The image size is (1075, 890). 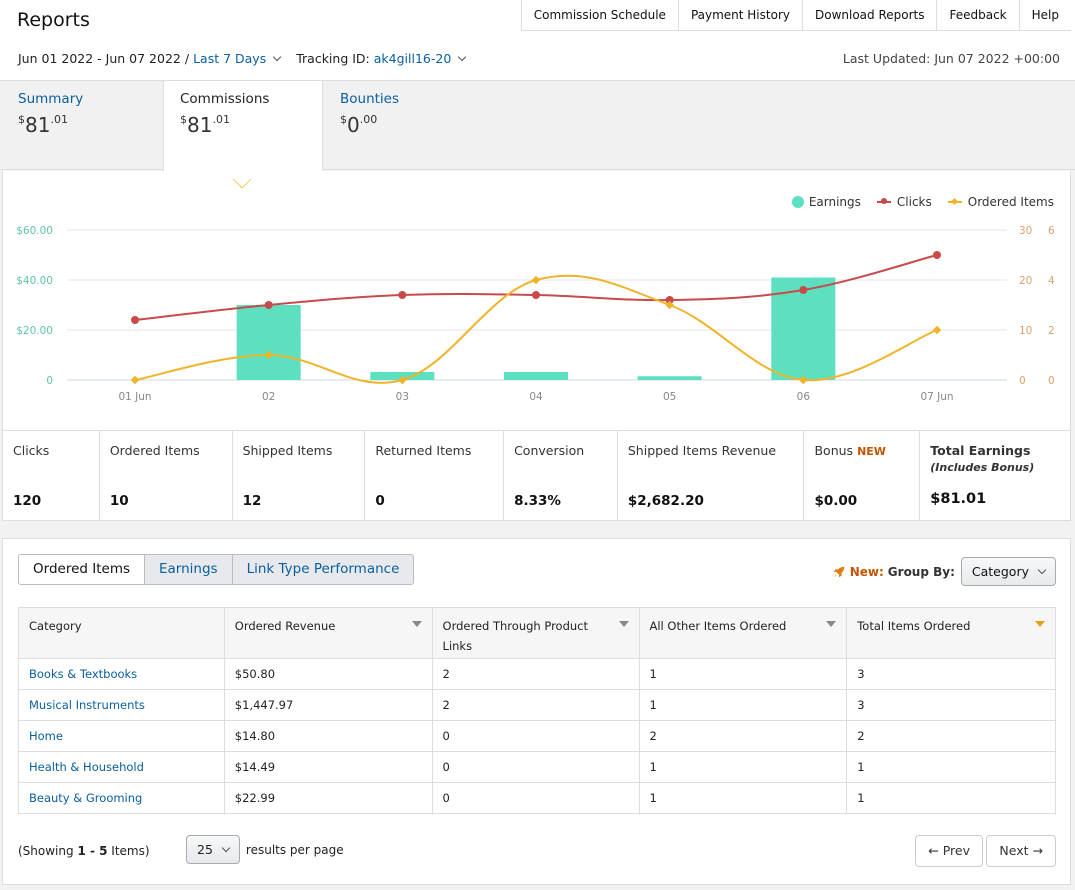 I want to click on tab-bounties: Bounties $0.00, so click(x=404, y=126).